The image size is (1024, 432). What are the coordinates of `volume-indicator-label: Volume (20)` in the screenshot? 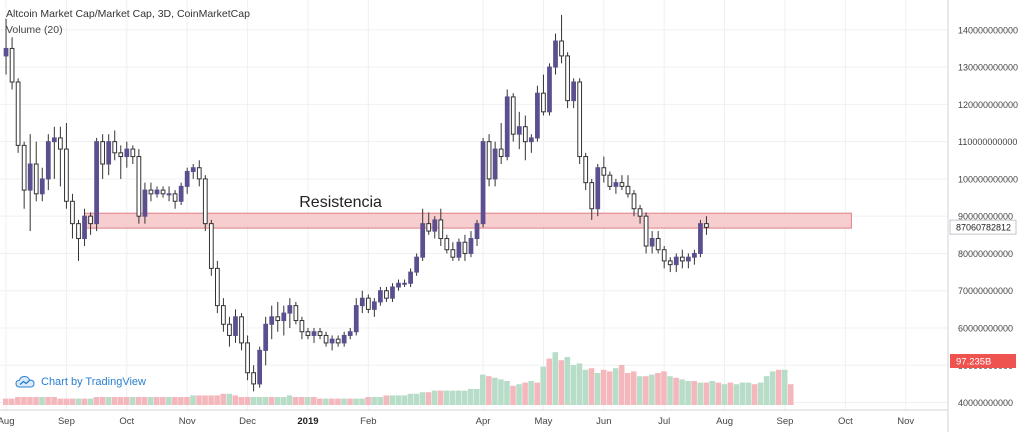 It's located at (34, 30).